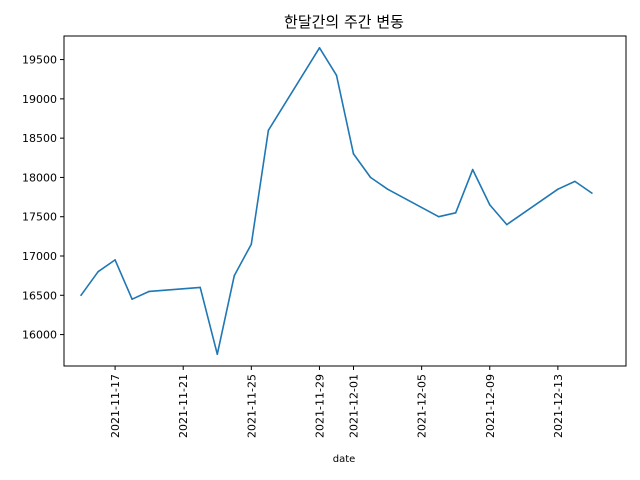 Image resolution: width=640 pixels, height=480 pixels. What do you see at coordinates (39, 60) in the screenshot?
I see `y-tick-label: 19500` at bounding box center [39, 60].